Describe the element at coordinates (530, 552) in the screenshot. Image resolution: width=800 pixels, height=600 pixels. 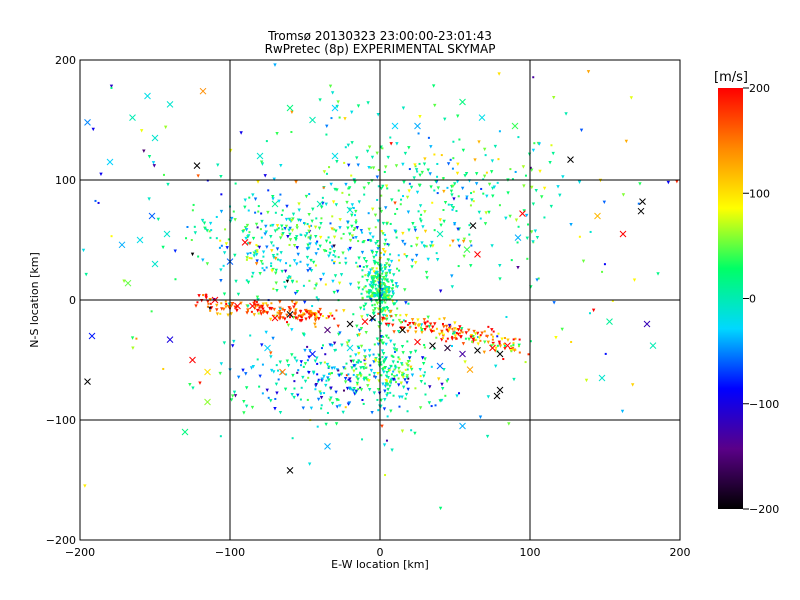
I see `x-tick-label: 100` at that location.